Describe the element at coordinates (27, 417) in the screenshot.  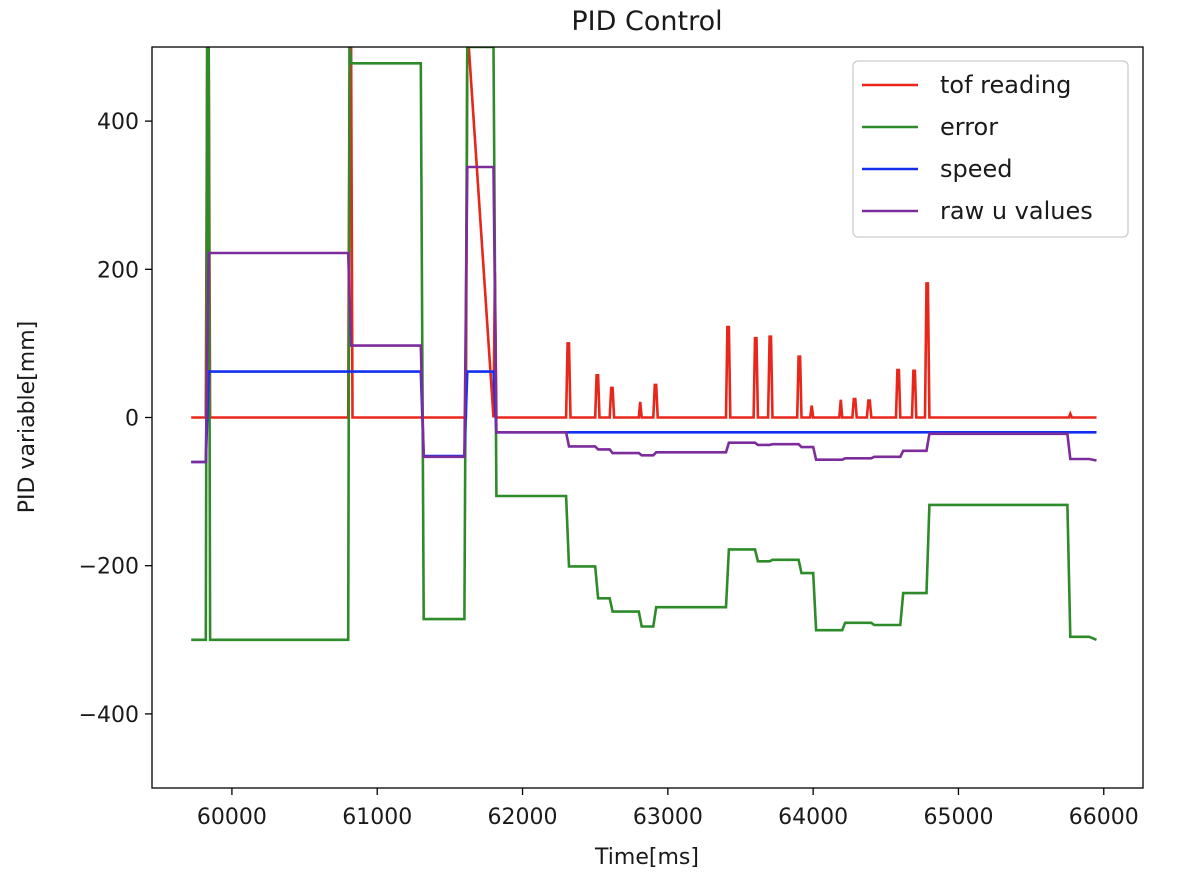
I see `y-axis-title: PID variable[mm]` at that location.